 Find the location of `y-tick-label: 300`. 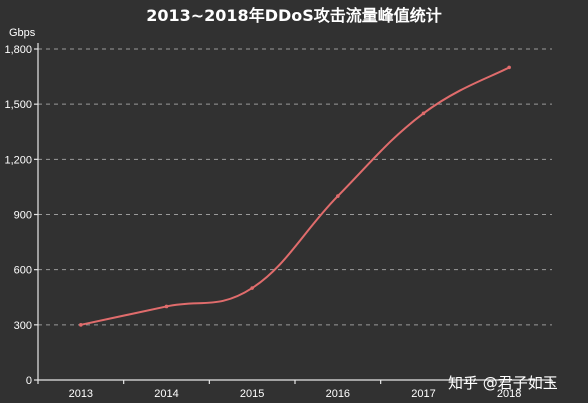

y-tick-label: 300 is located at coordinates (23, 326).